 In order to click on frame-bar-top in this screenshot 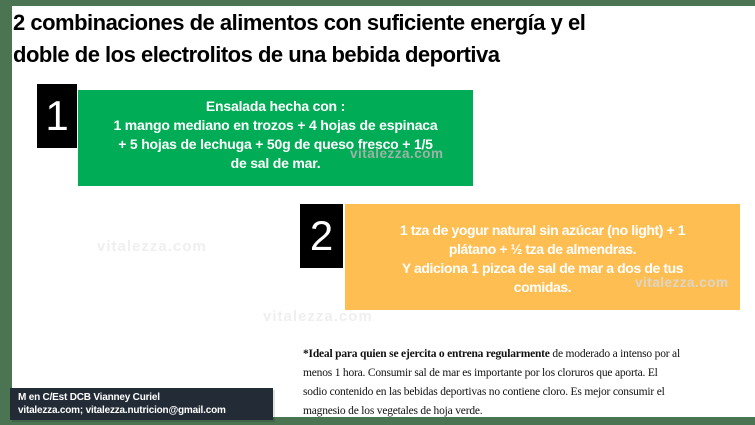, I will do `click(377, 3)`.